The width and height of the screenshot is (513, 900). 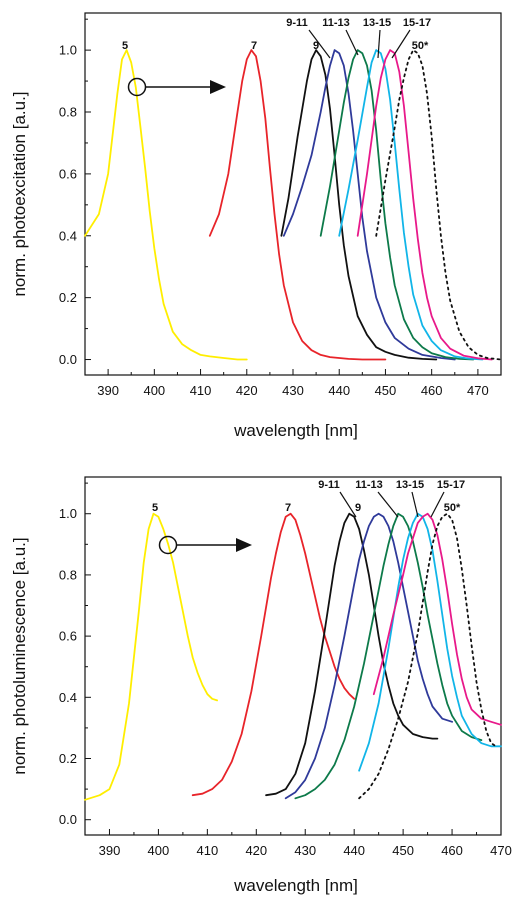 What do you see at coordinates (19, 193) in the screenshot?
I see `y-axis-label: norm. photoexcitation [a.u.]` at bounding box center [19, 193].